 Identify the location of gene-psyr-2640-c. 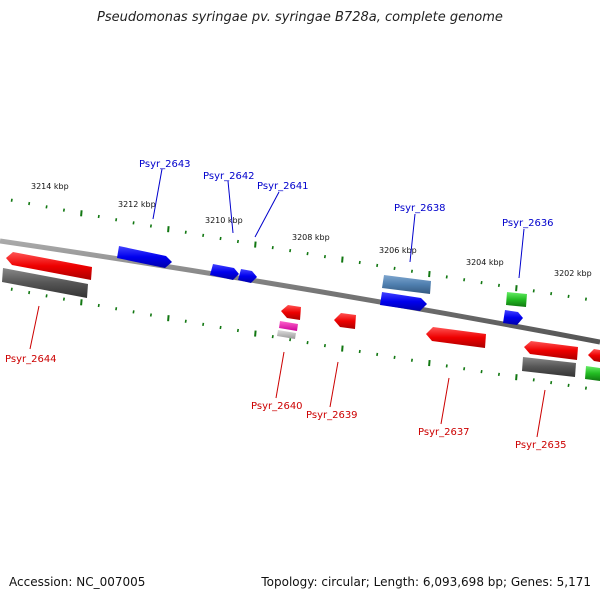
(286, 334).